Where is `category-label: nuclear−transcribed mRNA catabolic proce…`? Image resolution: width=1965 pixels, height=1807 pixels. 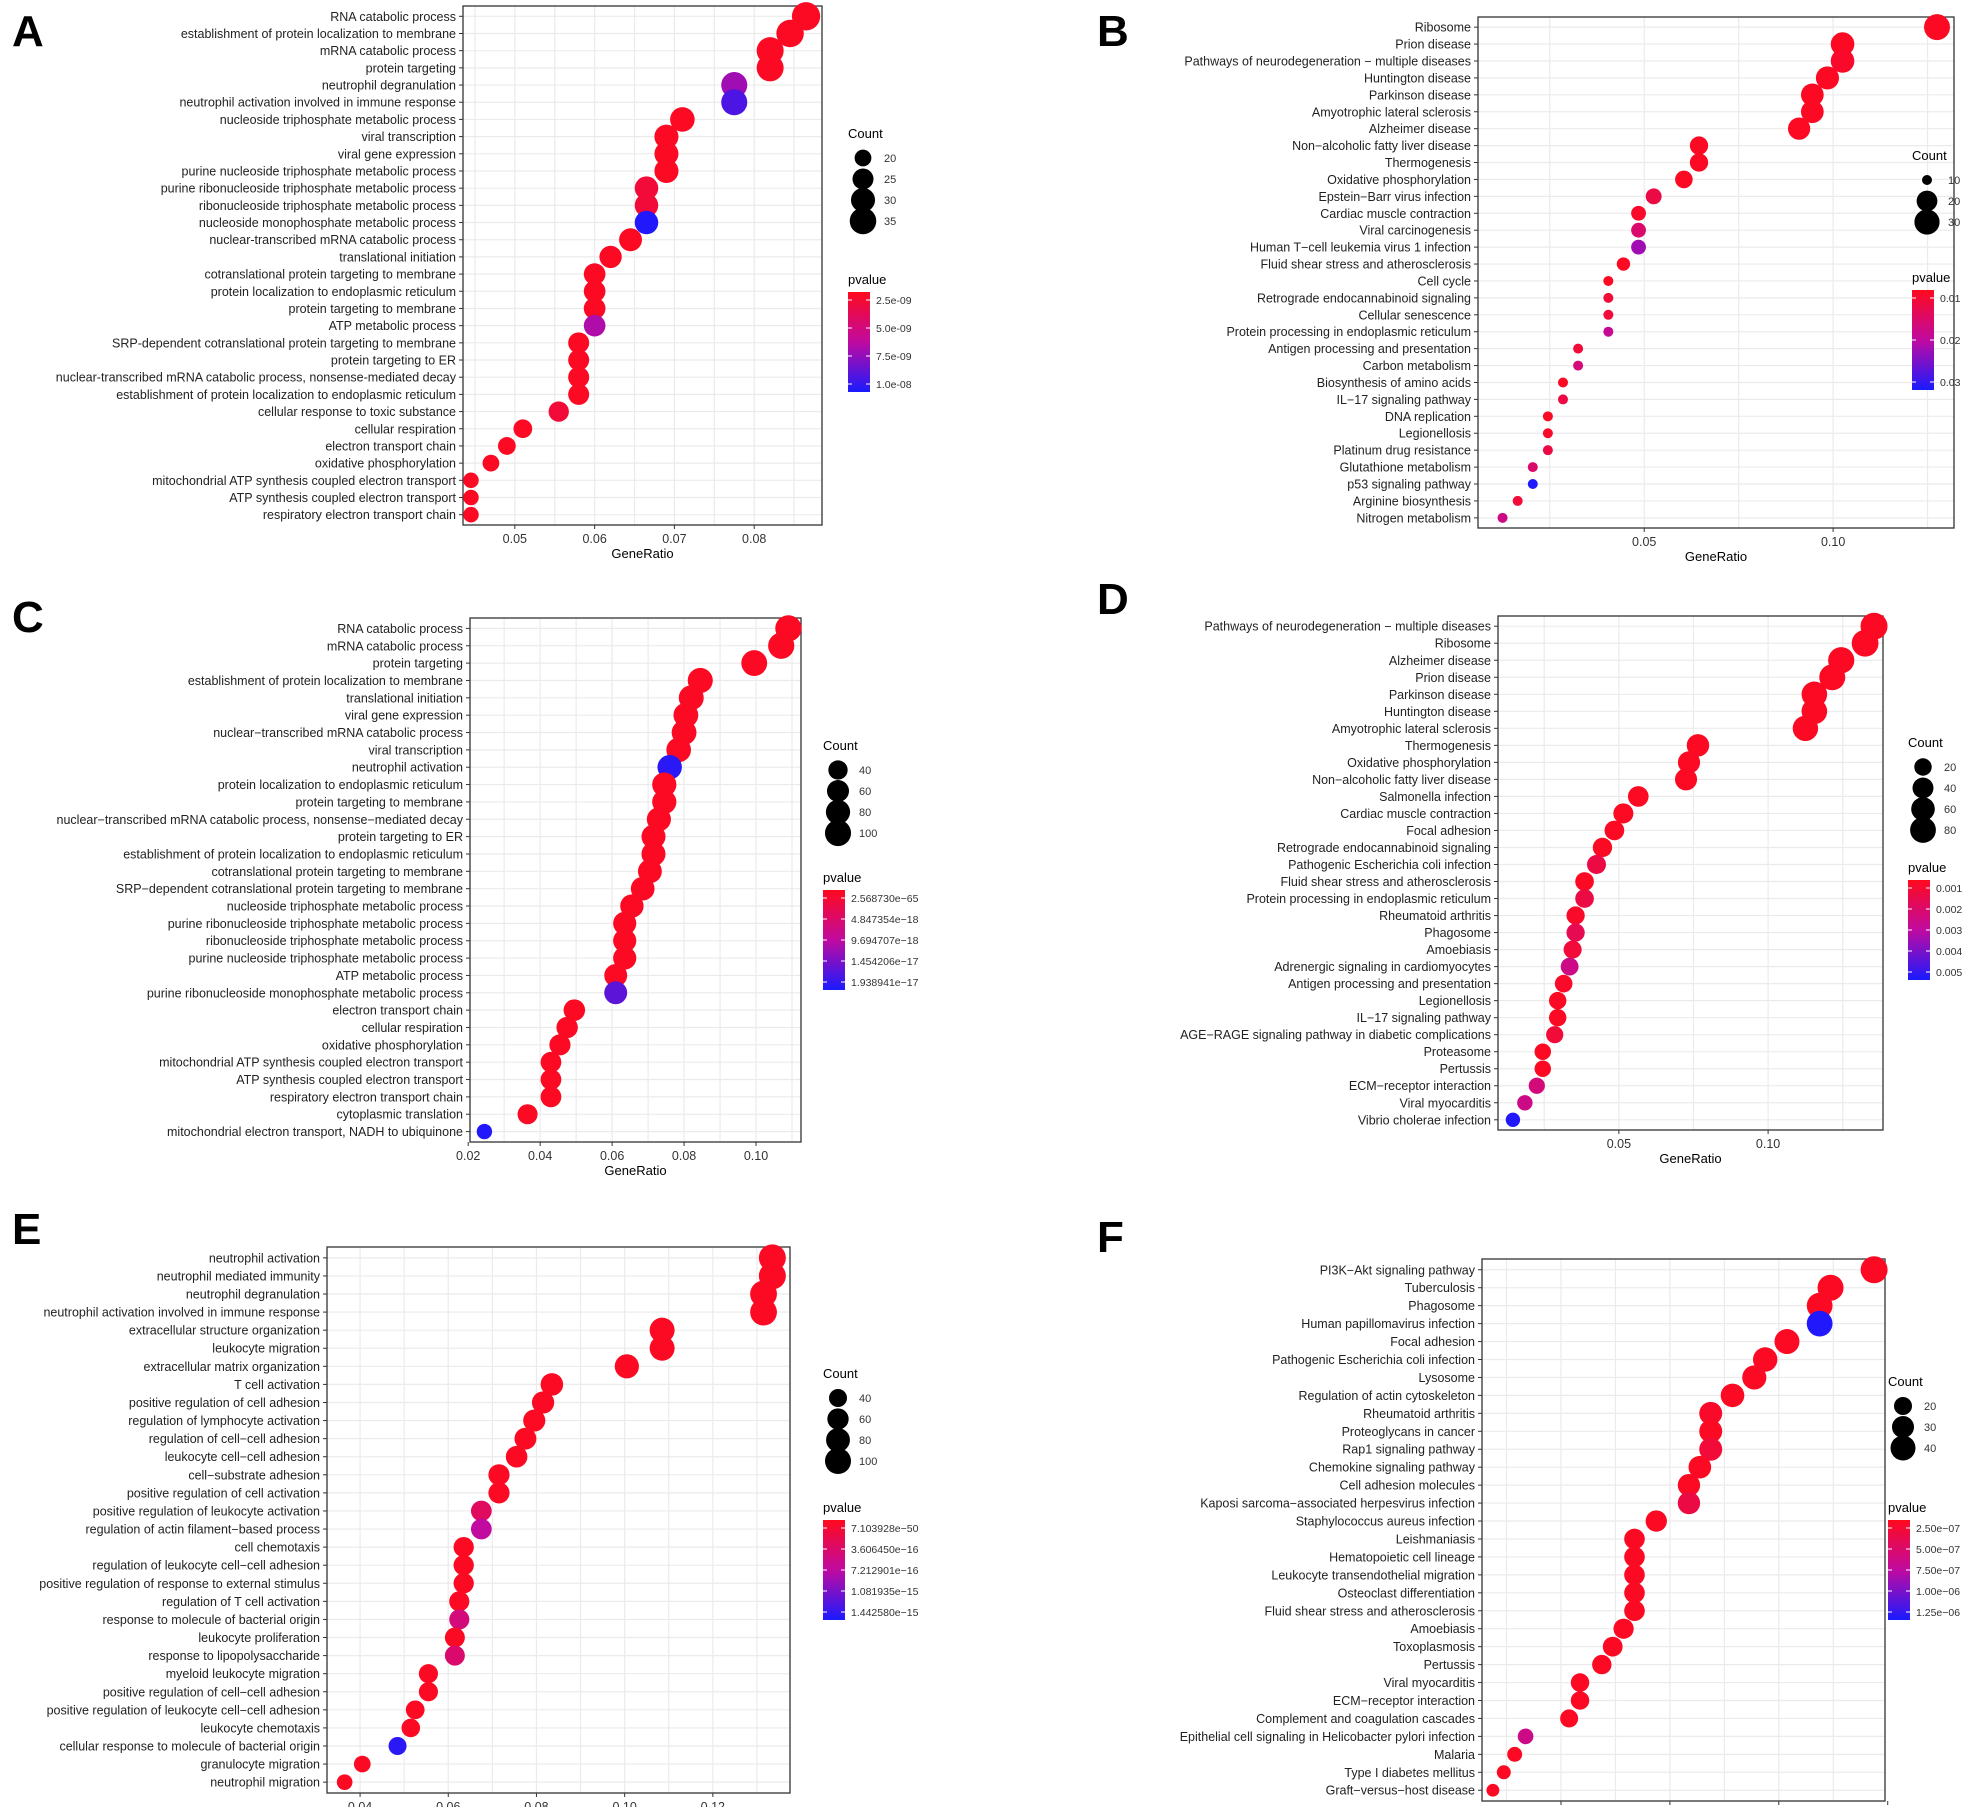 category-label: nuclear−transcribed mRNA catabolic proce… is located at coordinates (338, 733).